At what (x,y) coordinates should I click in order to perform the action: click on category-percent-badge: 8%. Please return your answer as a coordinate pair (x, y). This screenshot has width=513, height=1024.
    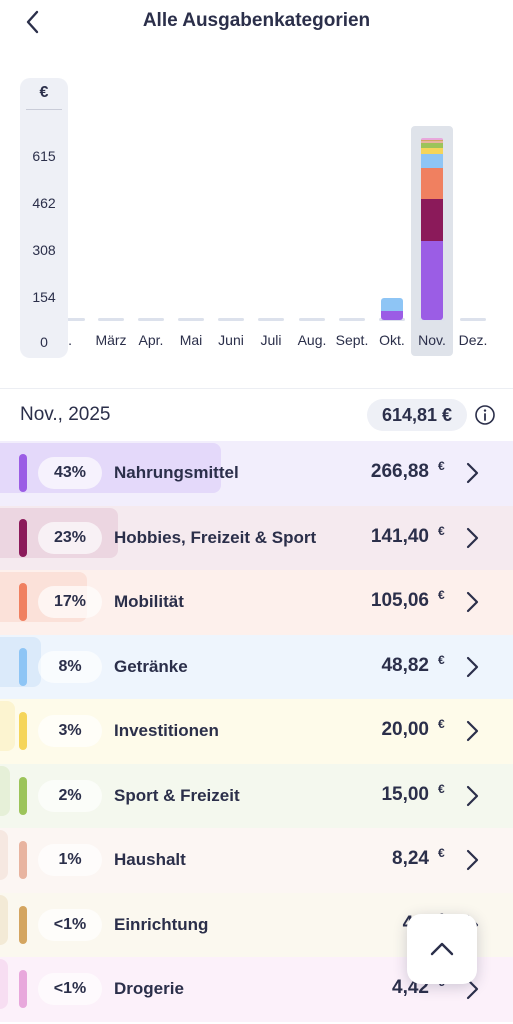
    Looking at the image, I should click on (70, 666).